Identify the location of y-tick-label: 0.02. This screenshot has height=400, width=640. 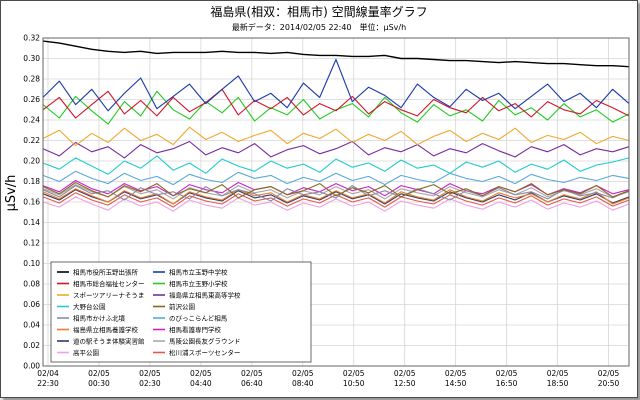
(31, 345).